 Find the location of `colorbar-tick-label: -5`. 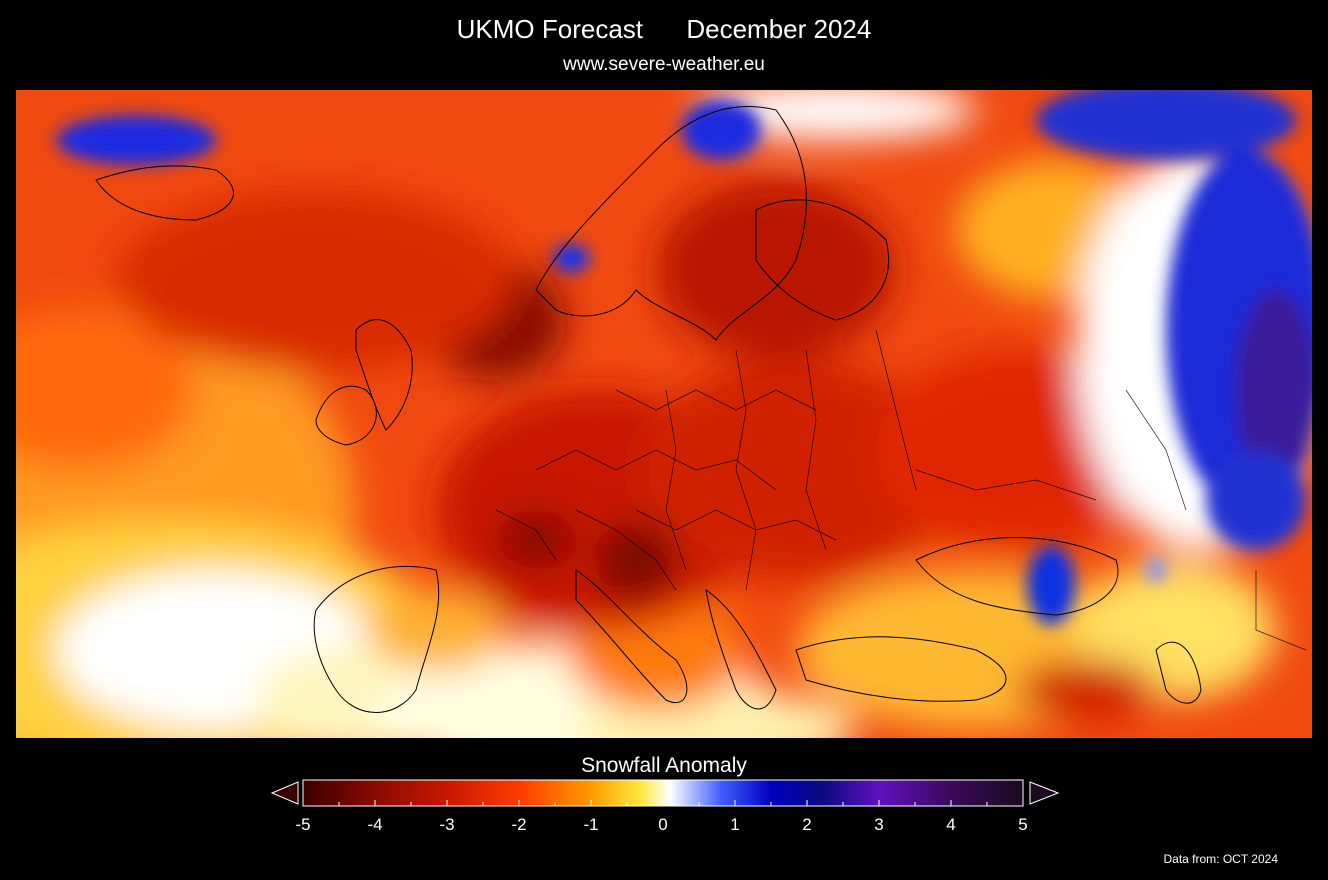

colorbar-tick-label: -5 is located at coordinates (303, 824).